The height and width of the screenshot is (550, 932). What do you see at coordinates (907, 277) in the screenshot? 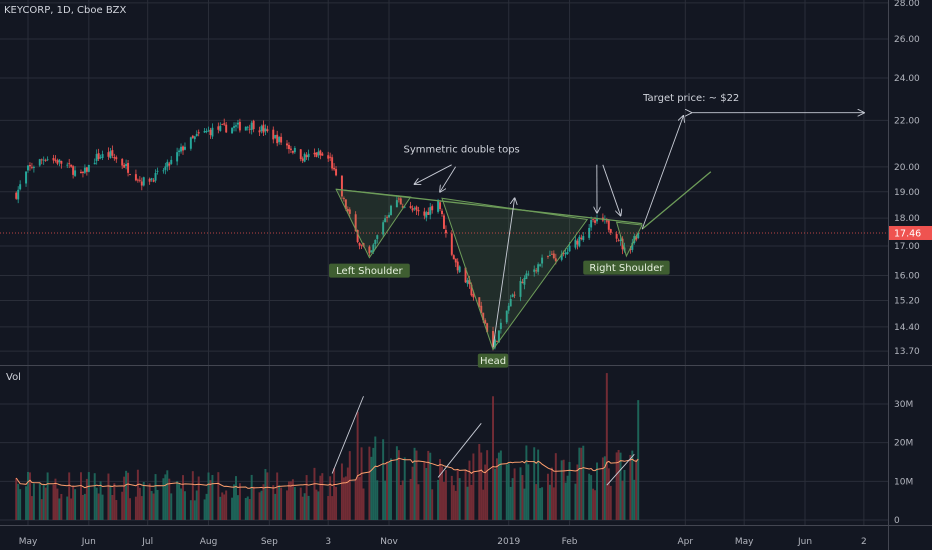
I see `price-tick-label: 16.00` at bounding box center [907, 277].